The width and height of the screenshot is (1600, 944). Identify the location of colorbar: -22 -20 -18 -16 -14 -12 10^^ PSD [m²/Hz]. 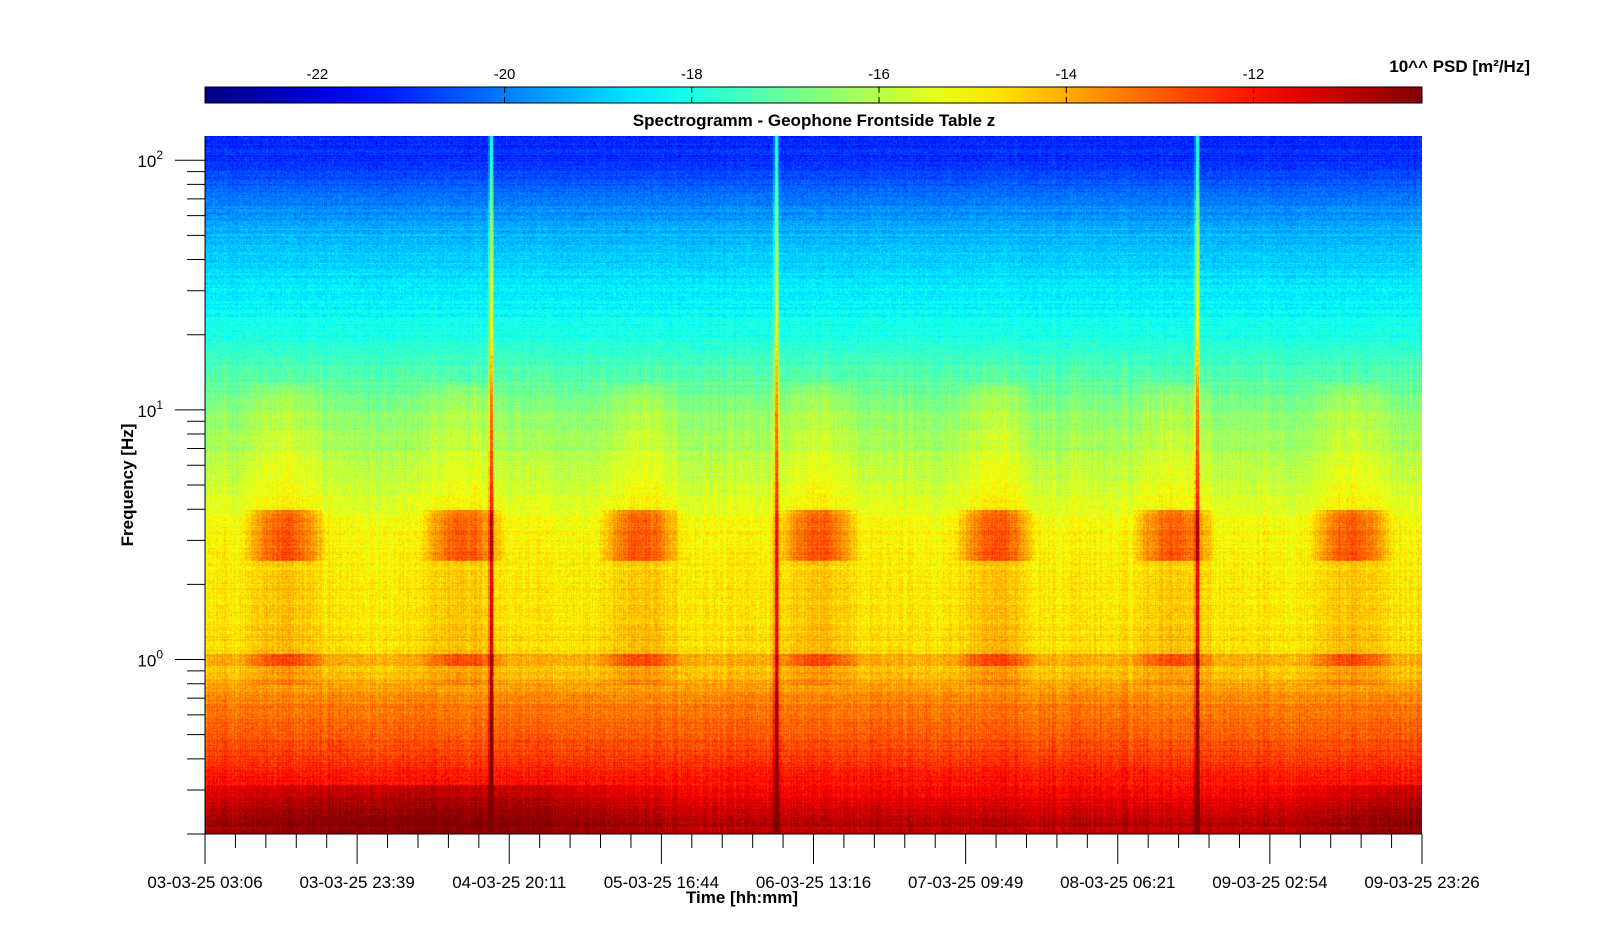
(867, 80).